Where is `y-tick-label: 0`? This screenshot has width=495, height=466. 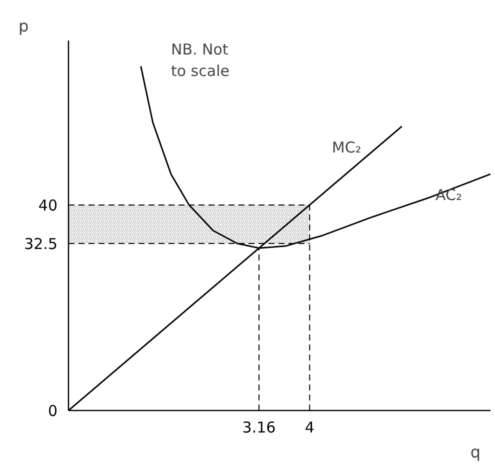 y-tick-label: 0 is located at coordinates (53, 411).